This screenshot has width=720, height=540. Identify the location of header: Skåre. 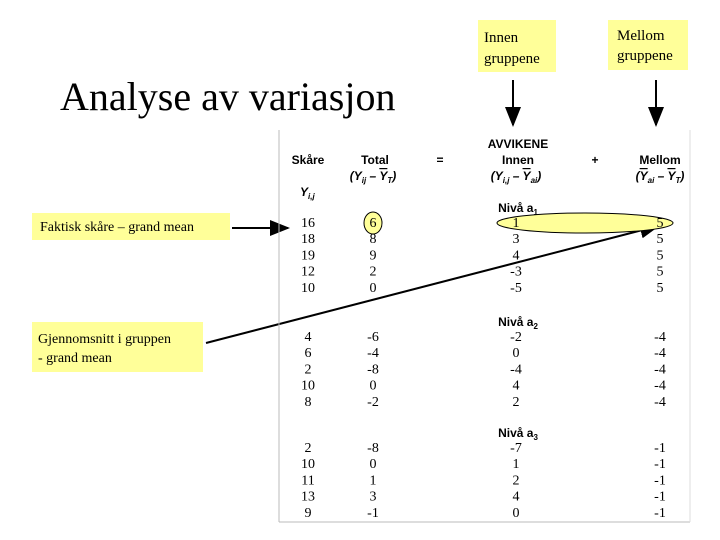
(308, 160).